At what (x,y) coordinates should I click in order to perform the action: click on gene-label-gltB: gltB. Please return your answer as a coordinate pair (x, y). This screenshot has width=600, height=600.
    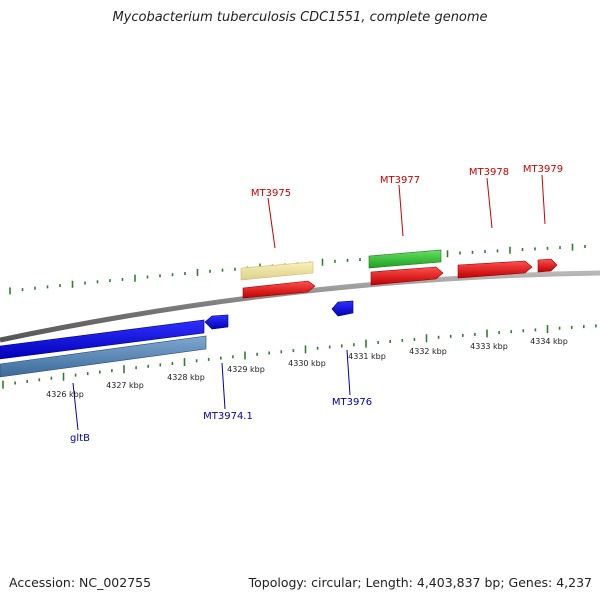
    Looking at the image, I should click on (80, 438).